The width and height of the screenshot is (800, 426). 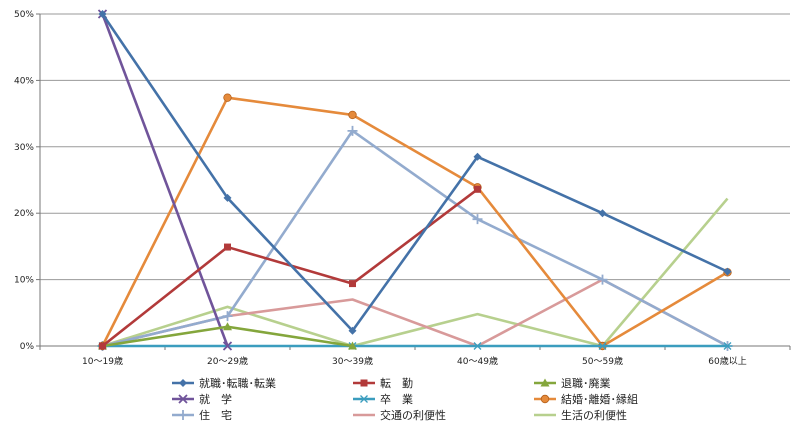 I want to click on legend-item: 住 宅, so click(x=202, y=415).